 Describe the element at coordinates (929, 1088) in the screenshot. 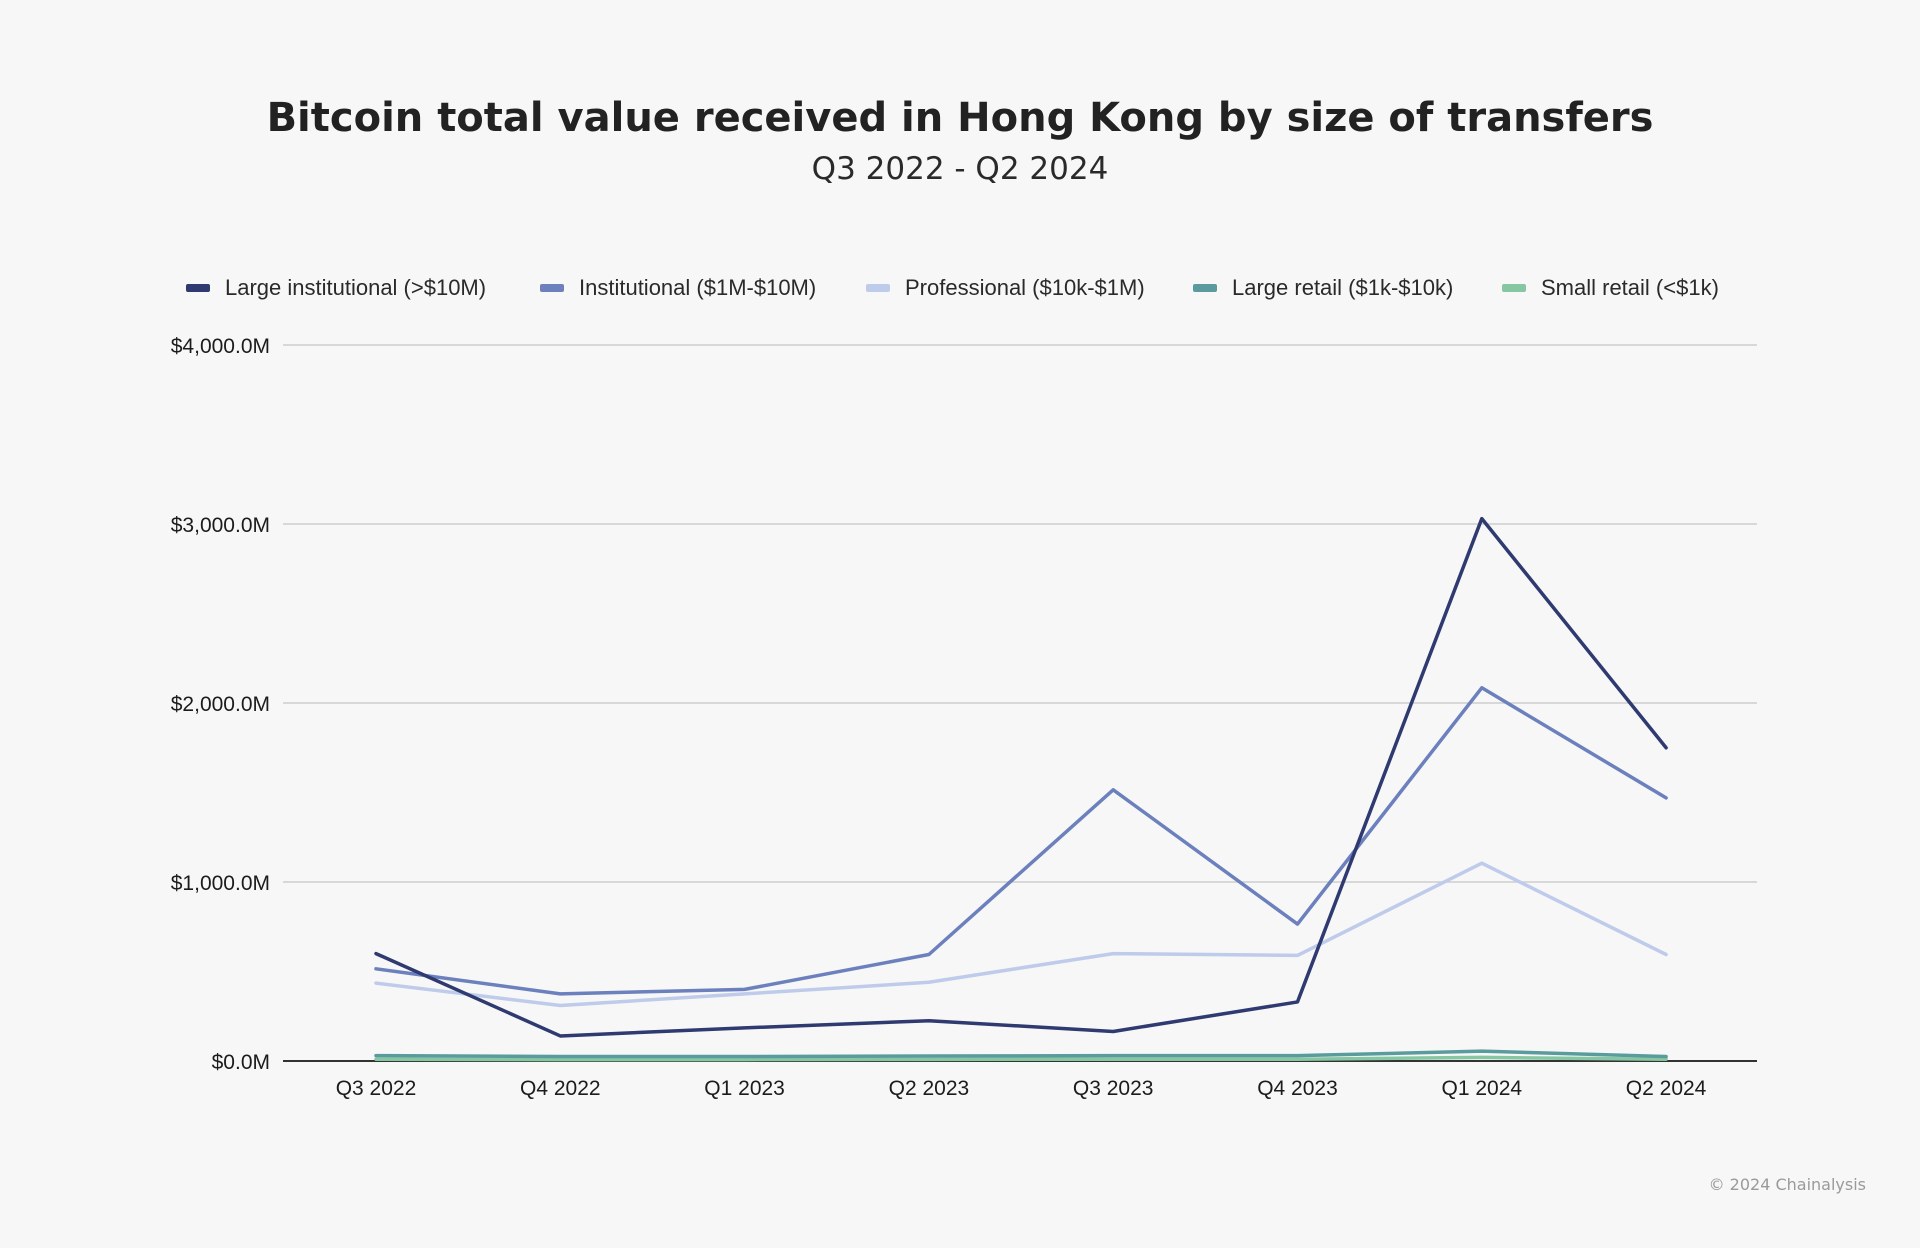

I see `x-tick-label: Q2 2023` at that location.